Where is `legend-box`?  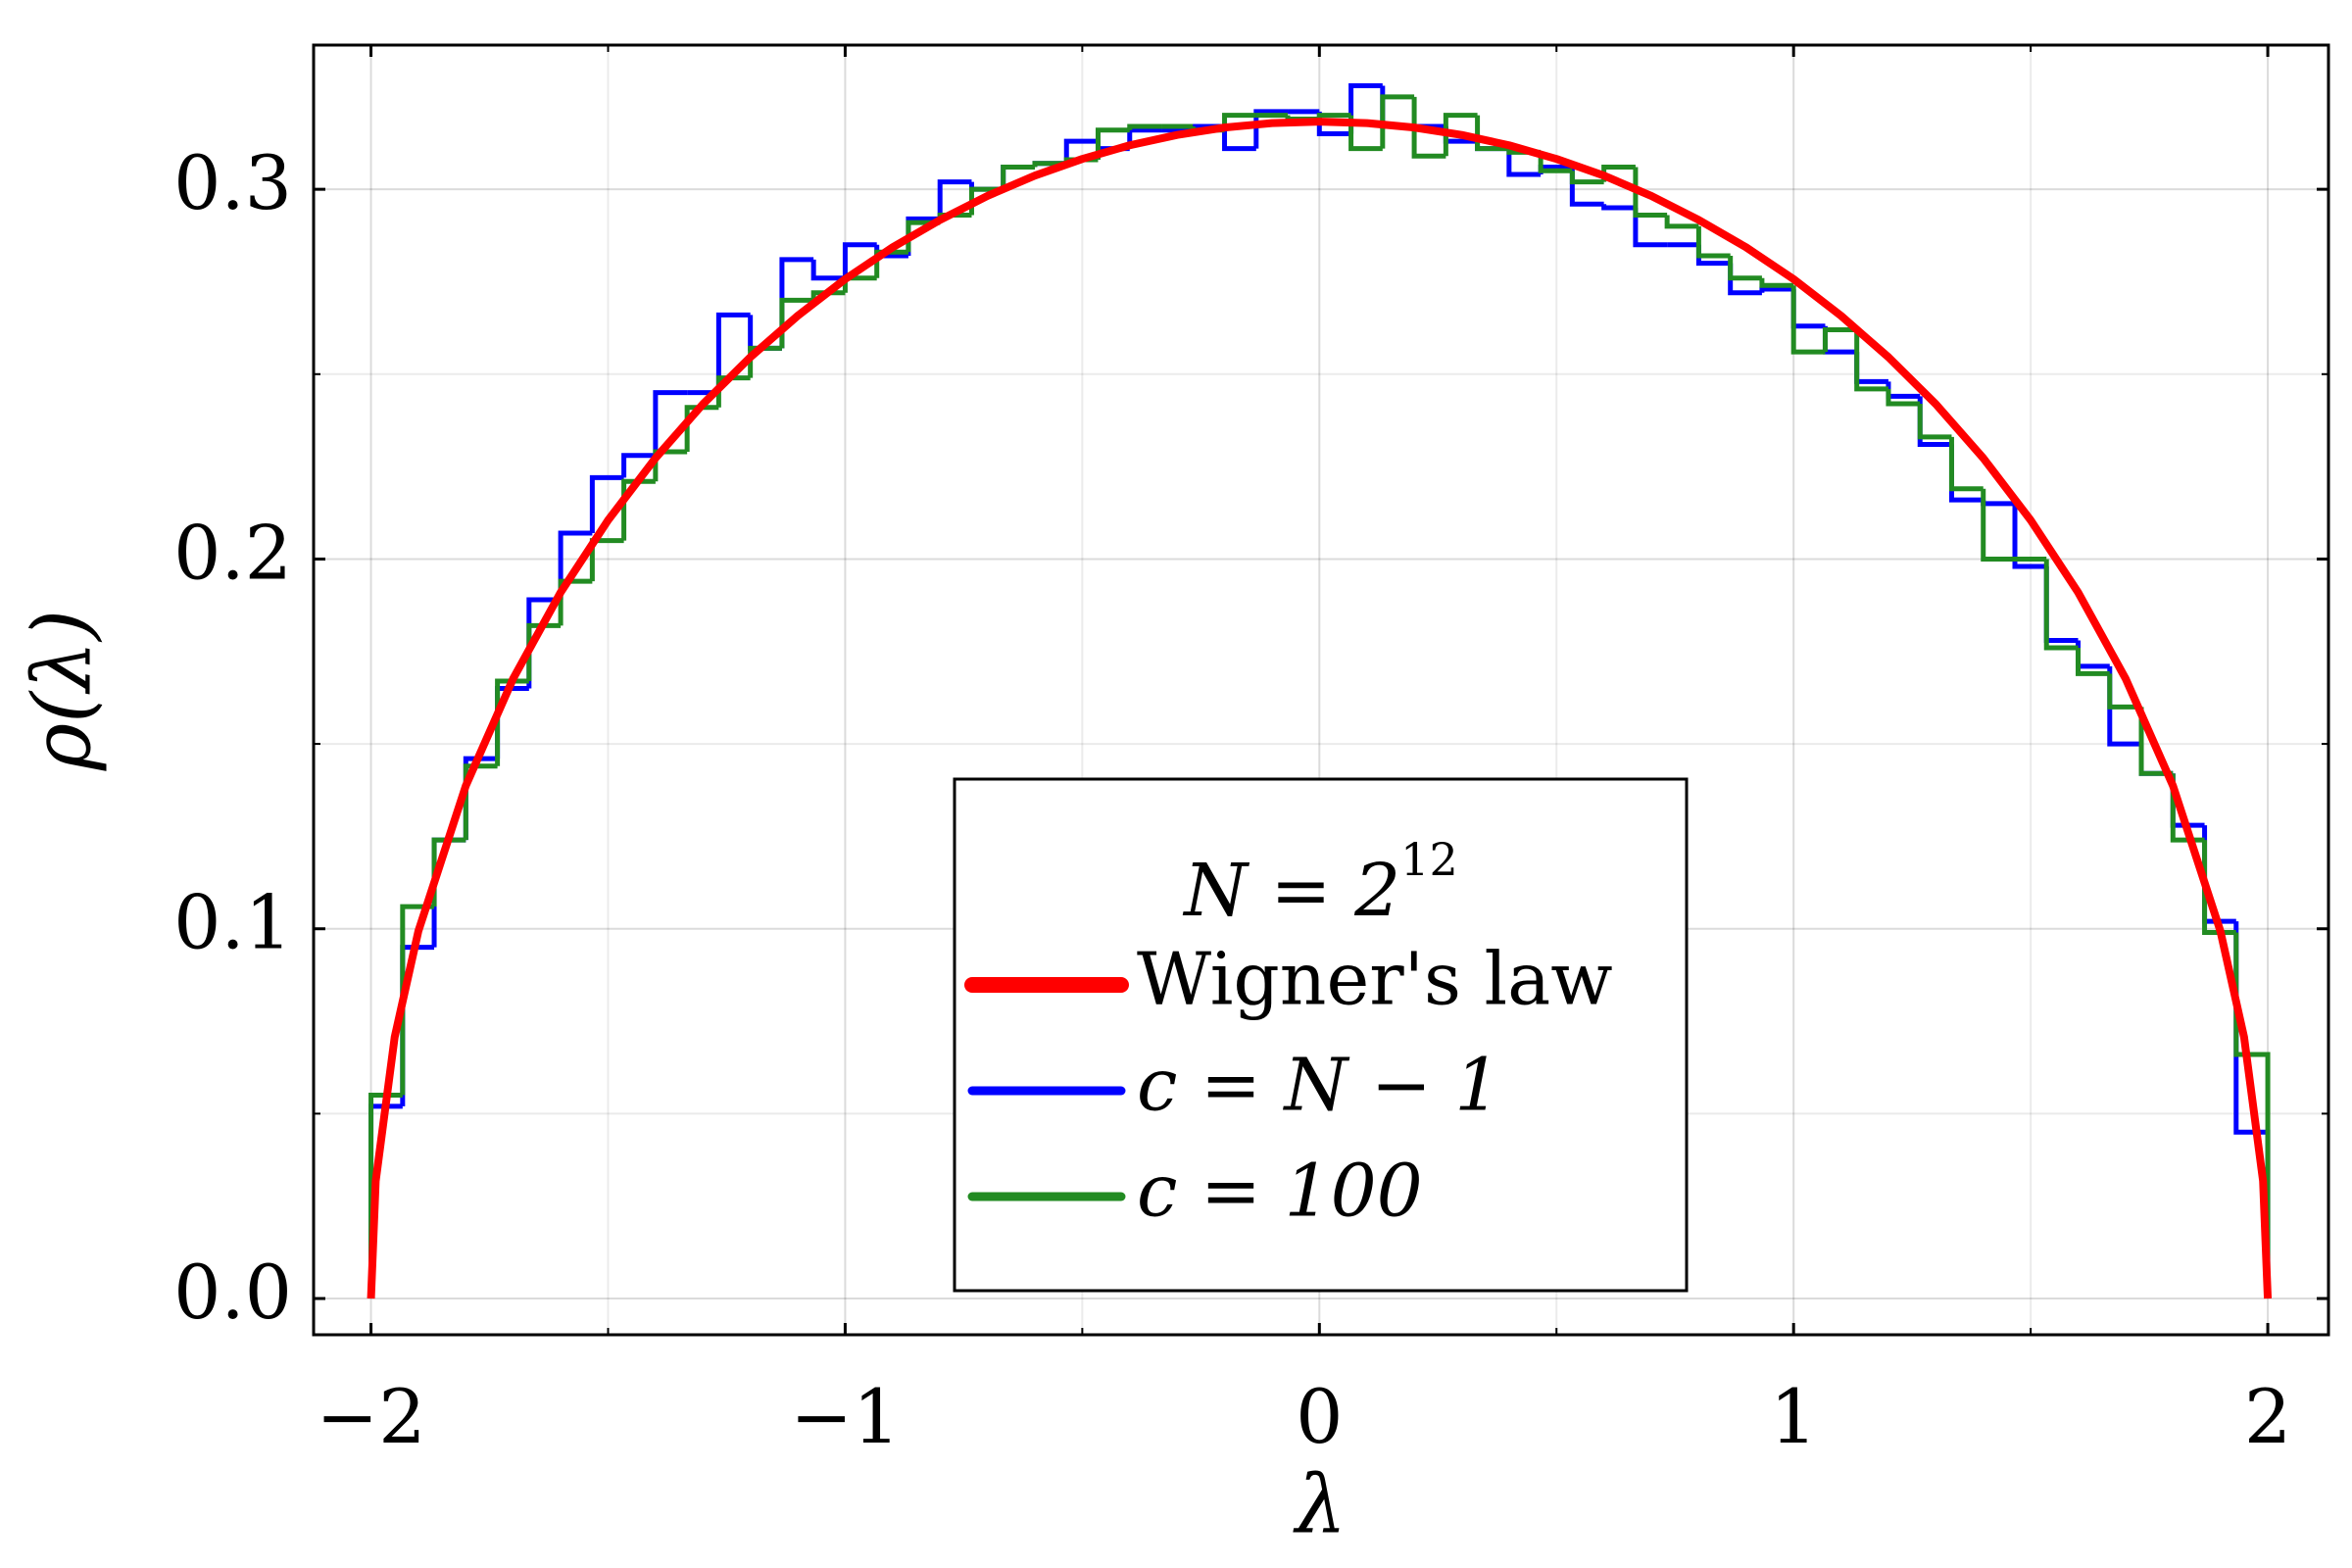
legend-box is located at coordinates (1321, 1035).